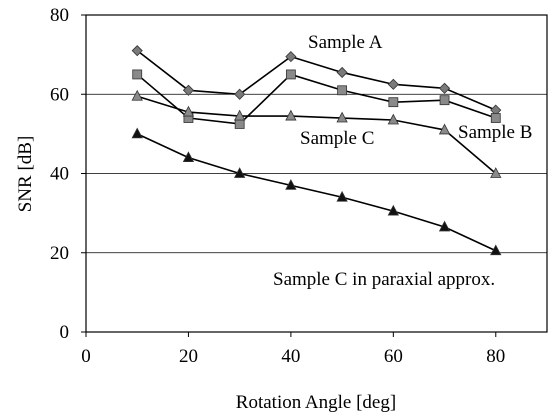 Image resolution: width=551 pixels, height=413 pixels. I want to click on series-label-sample-b: Sample B, so click(495, 132).